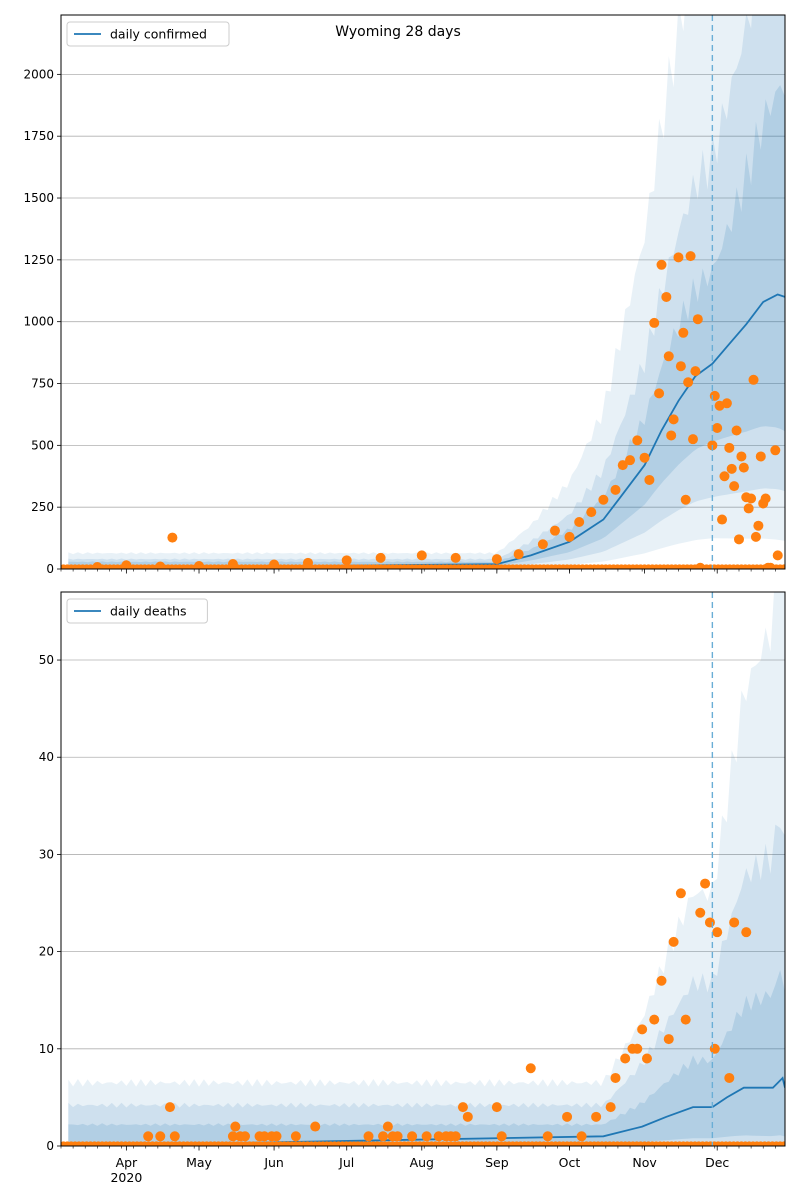  Describe the element at coordinates (38, 74) in the screenshot. I see `y-tick-label: 2000` at that location.